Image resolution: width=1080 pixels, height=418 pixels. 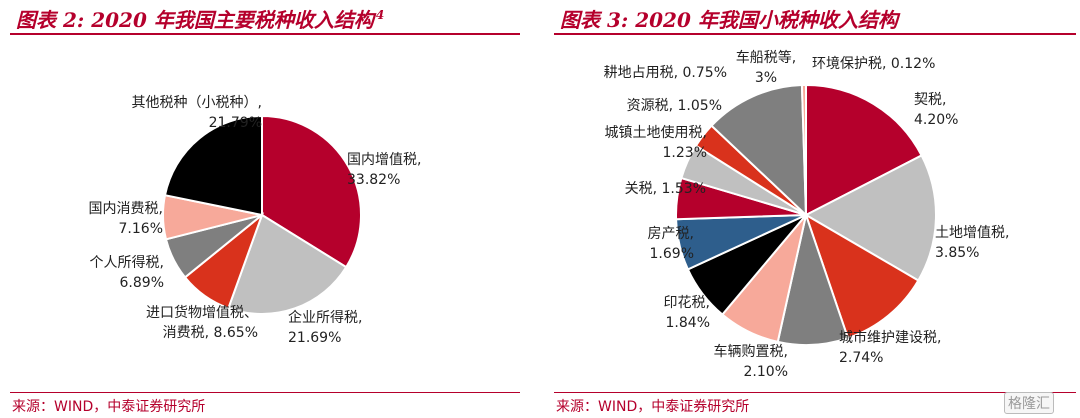 I want to click on slice-label-8: 资源税, 1.05%, so click(x=674, y=106).